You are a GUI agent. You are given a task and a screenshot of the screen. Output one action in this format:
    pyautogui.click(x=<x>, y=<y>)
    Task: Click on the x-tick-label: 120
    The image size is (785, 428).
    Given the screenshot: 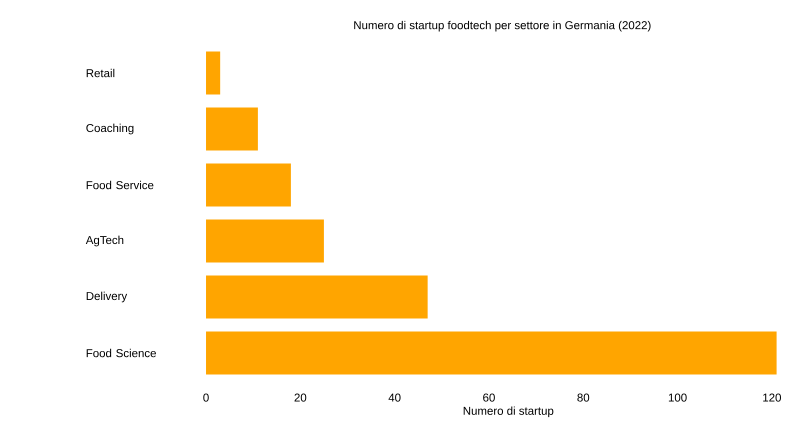 What is the action you would take?
    pyautogui.click(x=772, y=398)
    